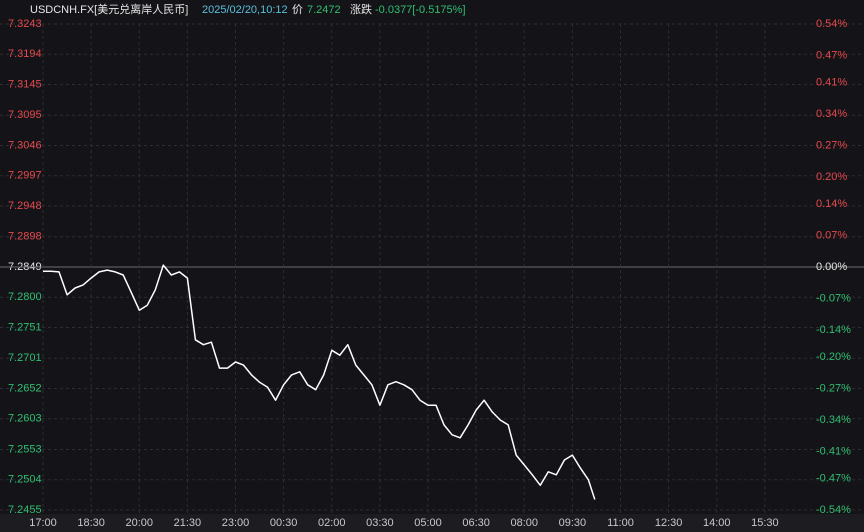 This screenshot has height=532, width=864. Describe the element at coordinates (25, 176) in the screenshot. I see `y-tick-label: 7.2997` at that location.